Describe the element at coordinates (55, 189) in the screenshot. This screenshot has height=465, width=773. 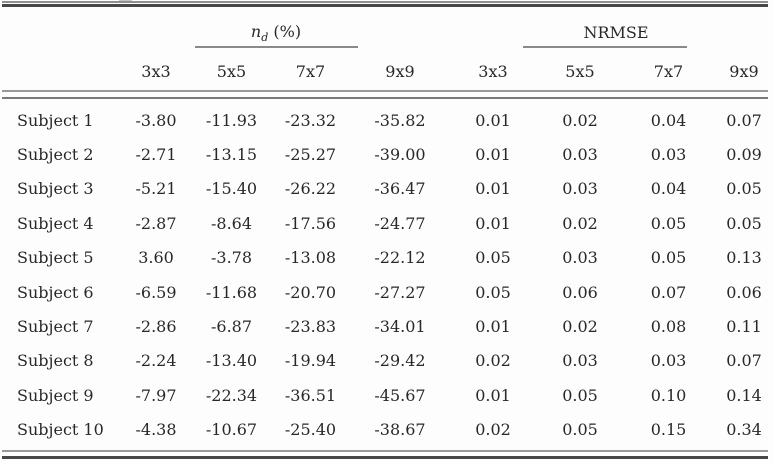
I see `row-label-subject: Subject 3` at that location.